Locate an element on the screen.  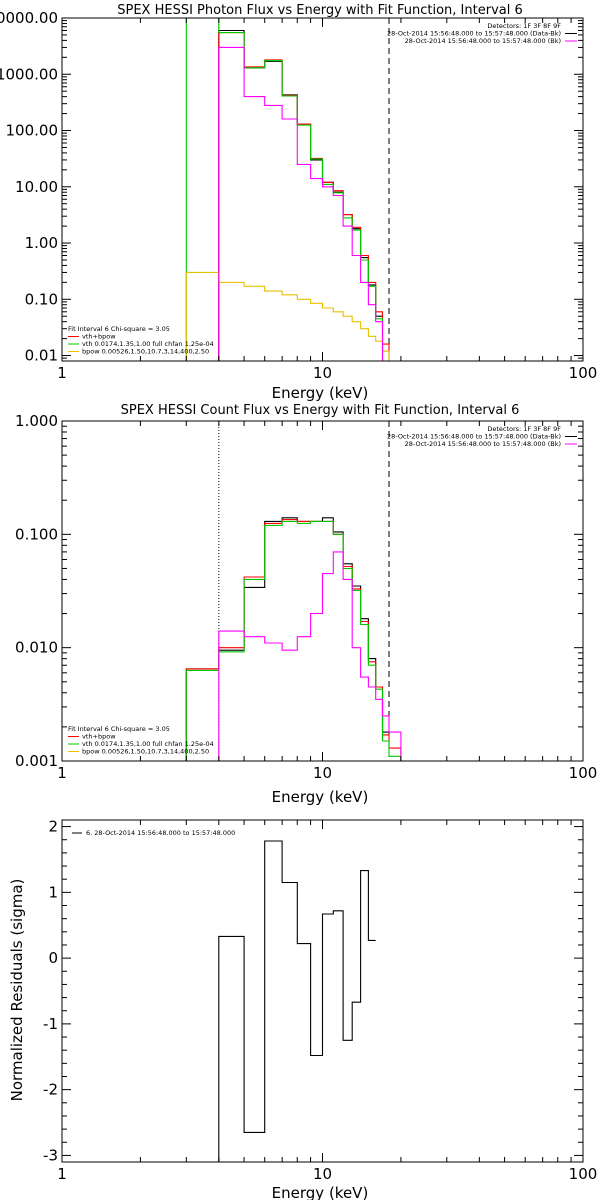
photon-y-tick-label: 1.00 is located at coordinates (41, 243).